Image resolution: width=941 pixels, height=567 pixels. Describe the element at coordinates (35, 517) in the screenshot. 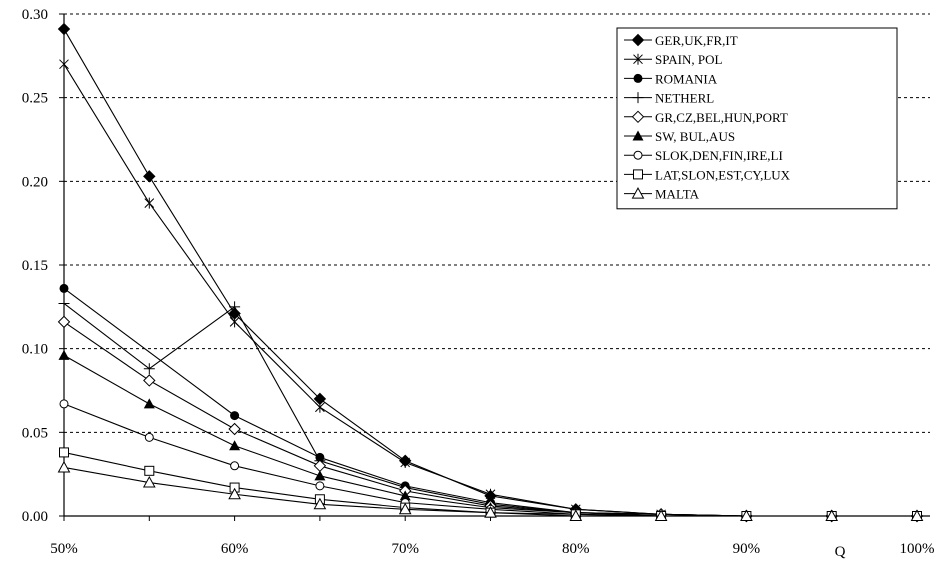

I see `y-tick-label: 0.00` at that location.